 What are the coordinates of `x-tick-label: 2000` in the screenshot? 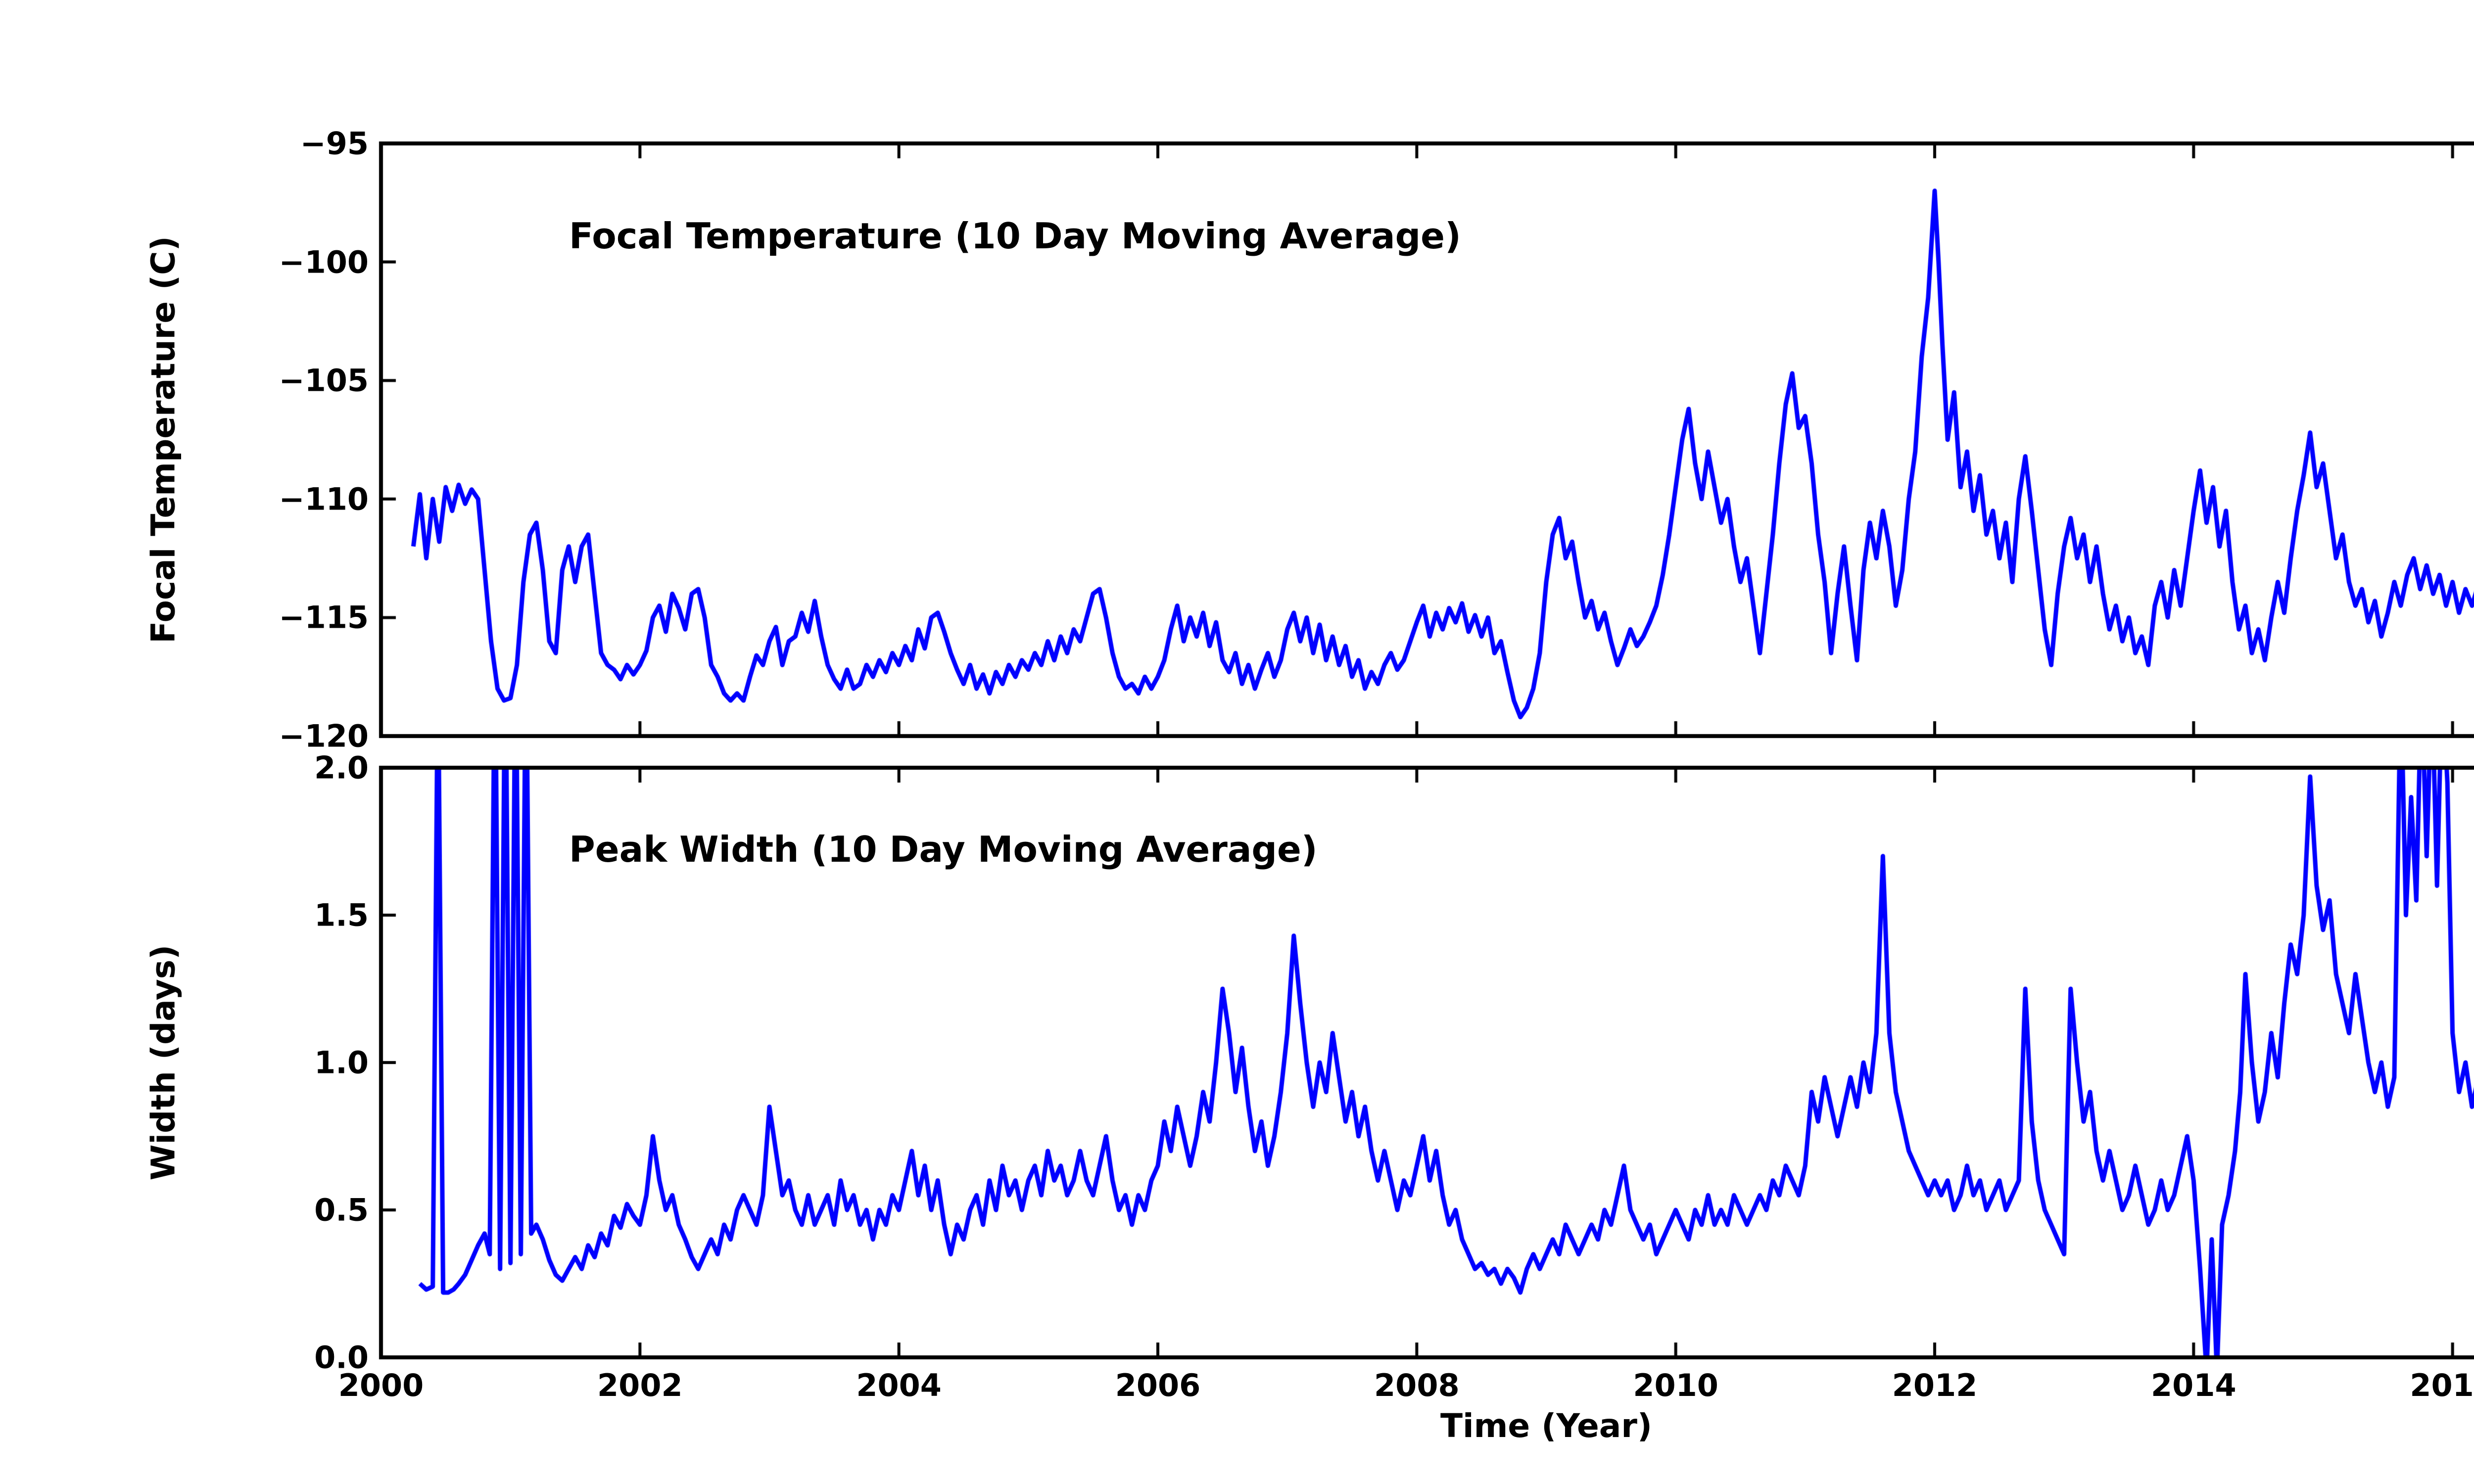 It's located at (381, 1385).